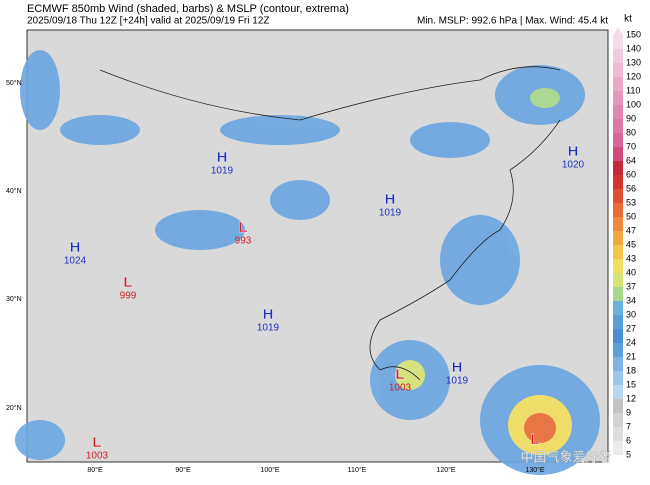 The image size is (650, 485). I want to click on colorbar-label: 53, so click(631, 202).